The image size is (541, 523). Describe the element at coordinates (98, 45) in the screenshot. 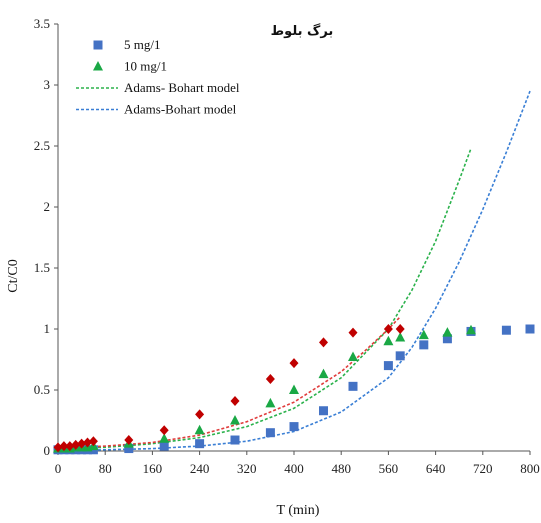

I see `legend-square-swatch` at that location.